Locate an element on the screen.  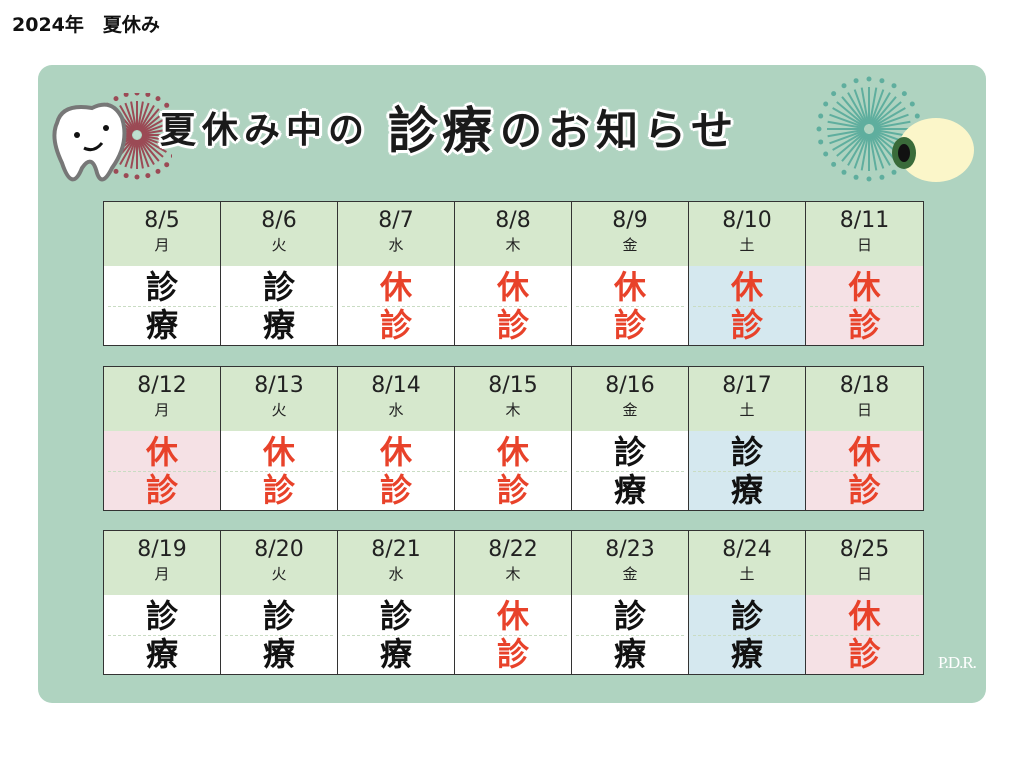
day-cell: 8/9 金 休 診 is located at coordinates (630, 273).